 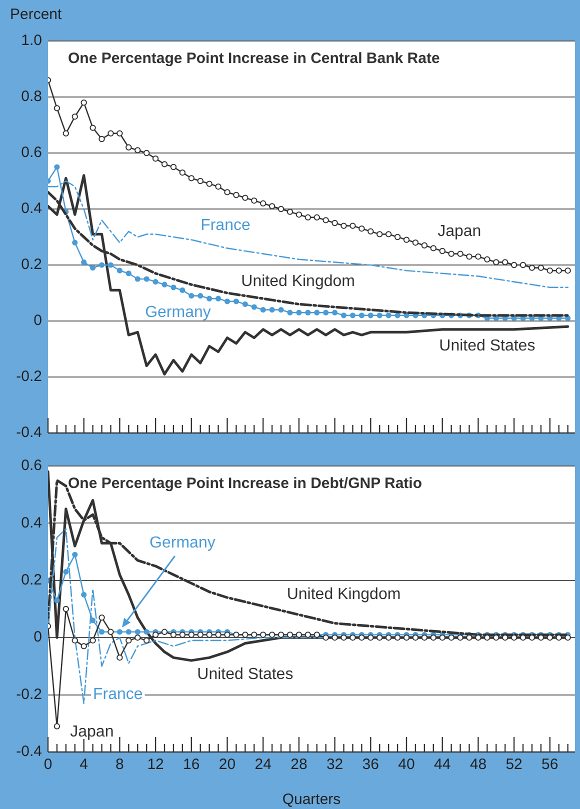 I want to click on x-tick-label: 44, so click(x=442, y=765).